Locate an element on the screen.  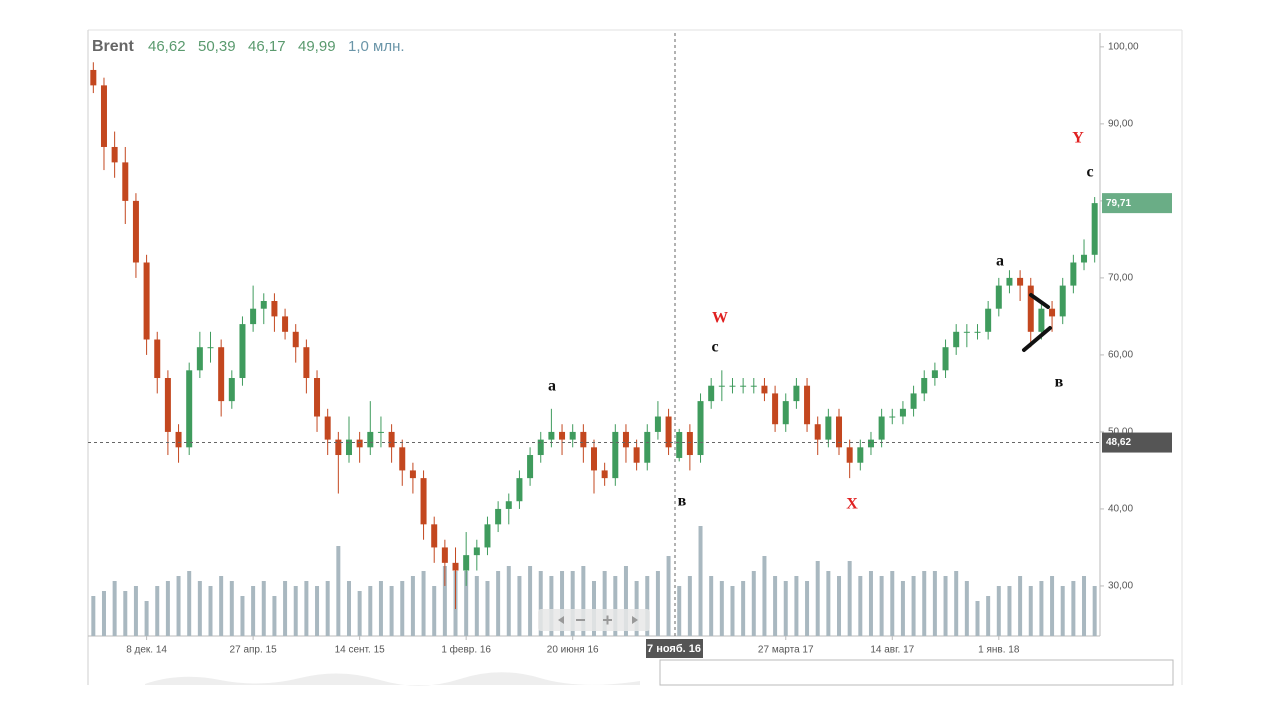
scroll-right is located at coordinates (635, 620).